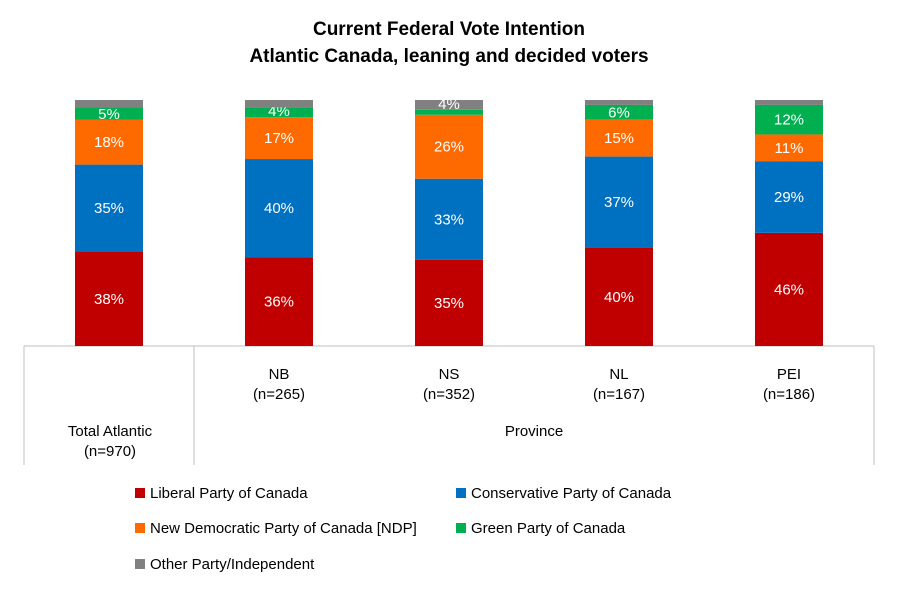  What do you see at coordinates (110, 431) in the screenshot?
I see `category-name: Total Atlantic` at bounding box center [110, 431].